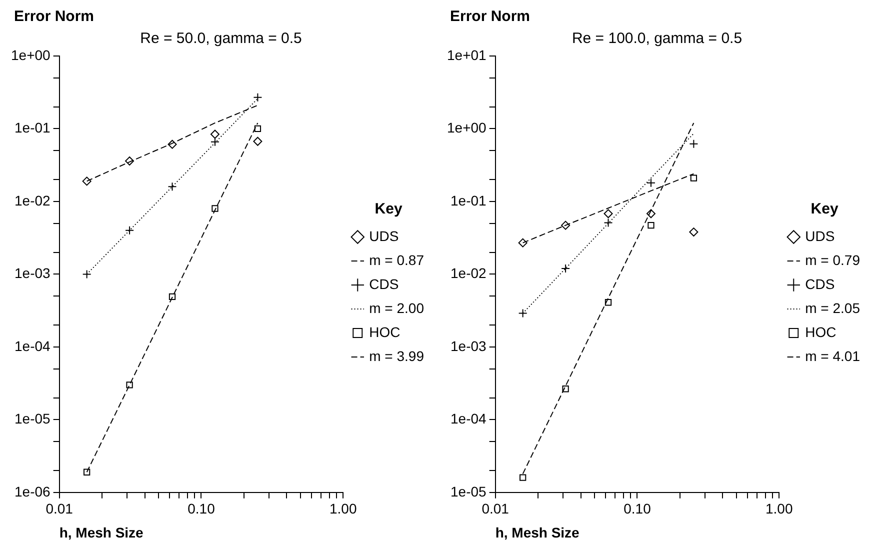 The image size is (888, 559). Describe the element at coordinates (32, 491) in the screenshot. I see `y-tick-label: 1e-06` at that location.